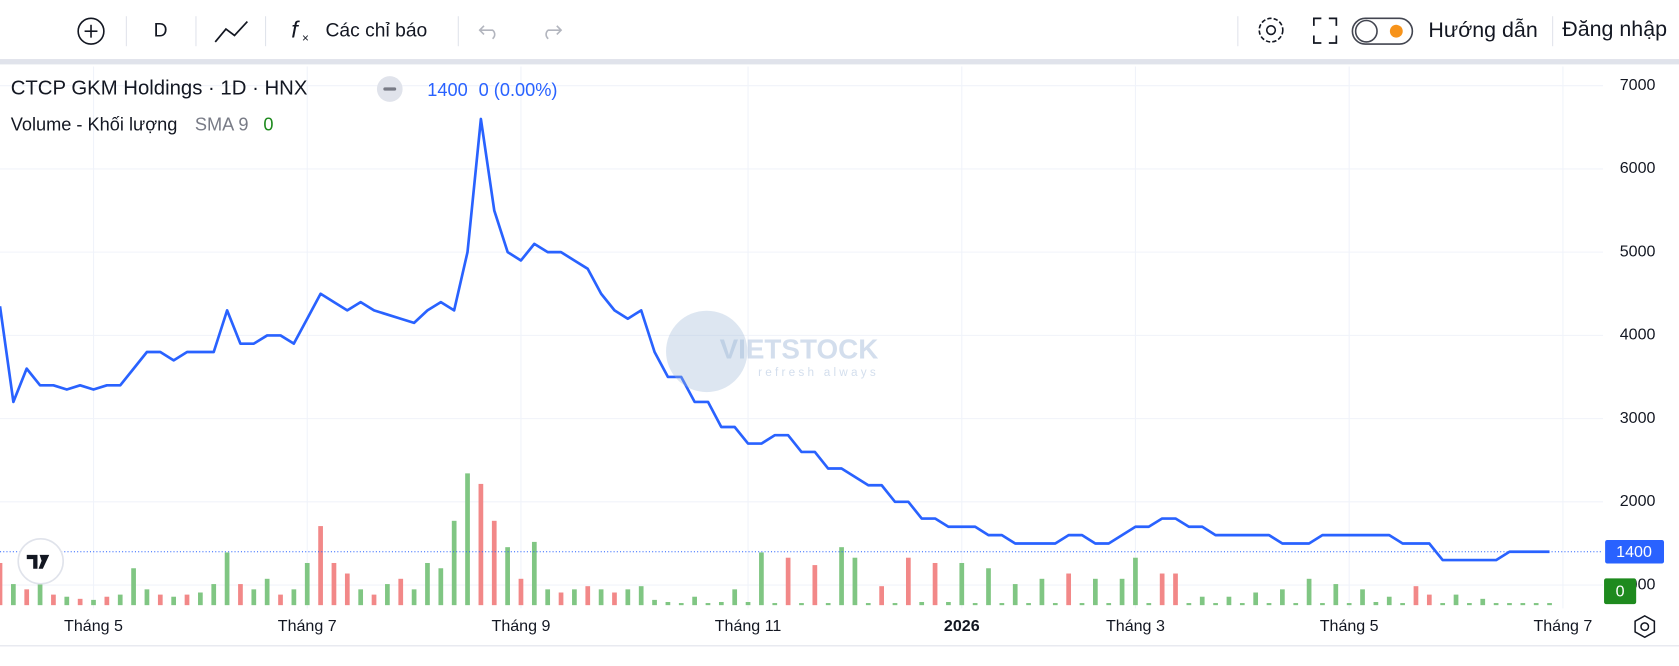  I want to click on axis-settings-button, so click(1645, 627).